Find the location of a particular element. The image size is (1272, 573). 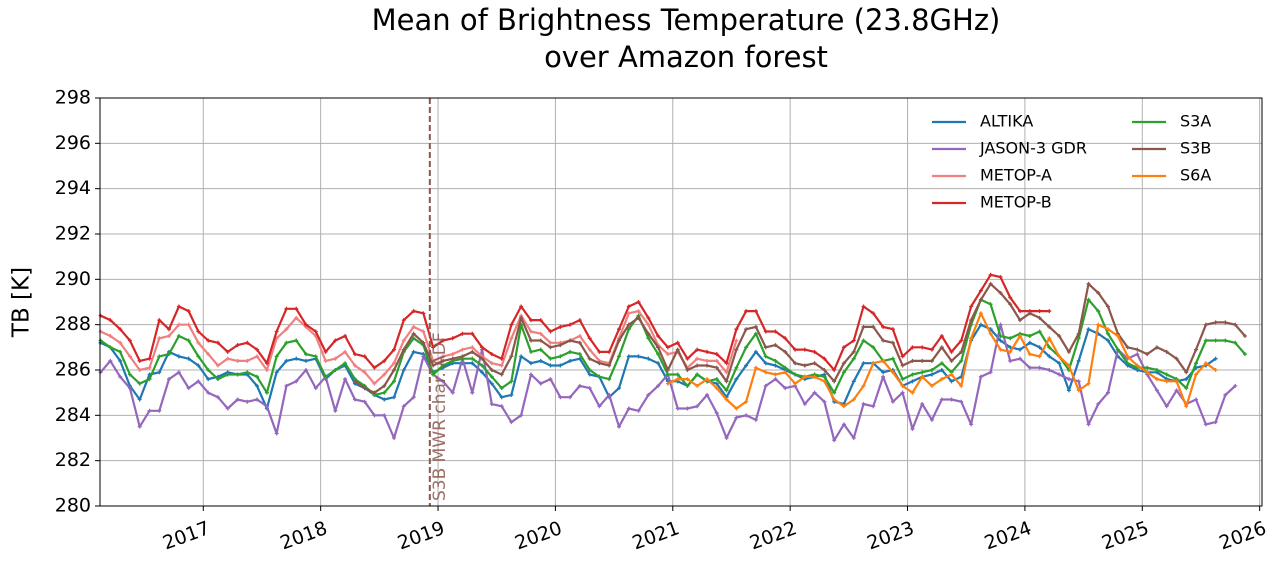

x-tick-label: 2025 is located at coordinates (1125, 535).